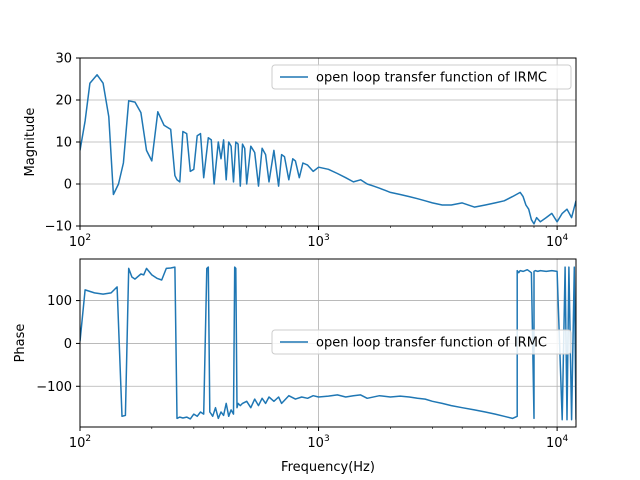  What do you see at coordinates (431, 343) in the screenshot?
I see `phase-legend-label: open loop transfer function of IRMC` at bounding box center [431, 343].